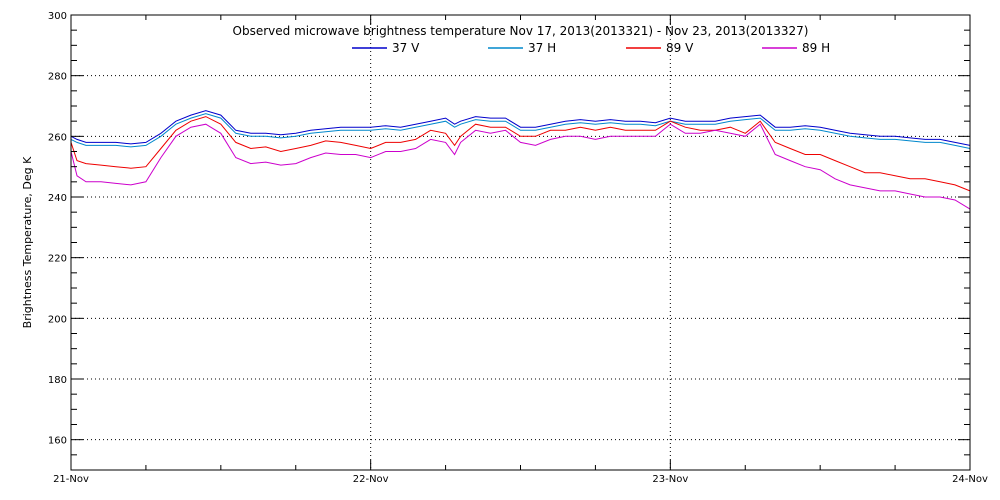 The image size is (1000, 500). Describe the element at coordinates (670, 479) in the screenshot. I see `x-tick-label: 23-Nov` at that location.